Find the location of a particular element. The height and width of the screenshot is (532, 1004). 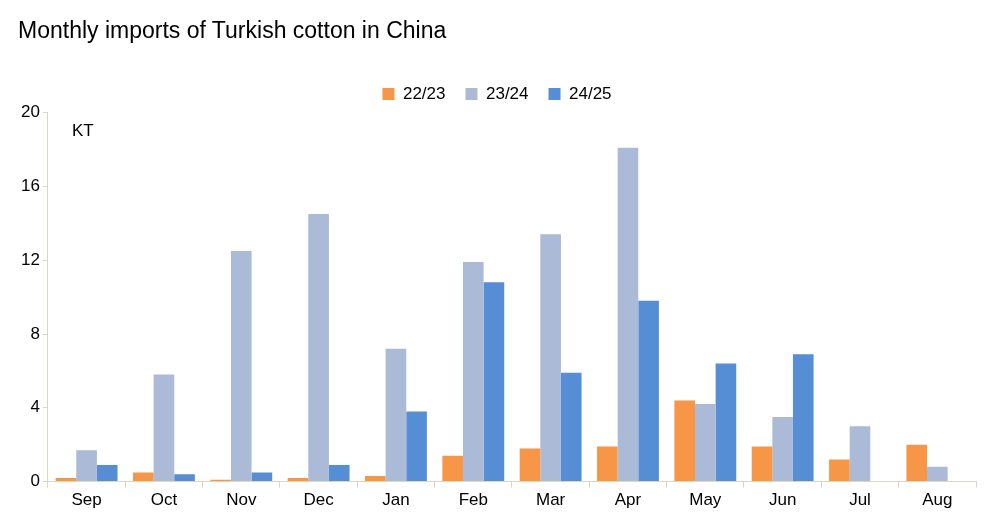

x-tick-label: Feb is located at coordinates (473, 500).